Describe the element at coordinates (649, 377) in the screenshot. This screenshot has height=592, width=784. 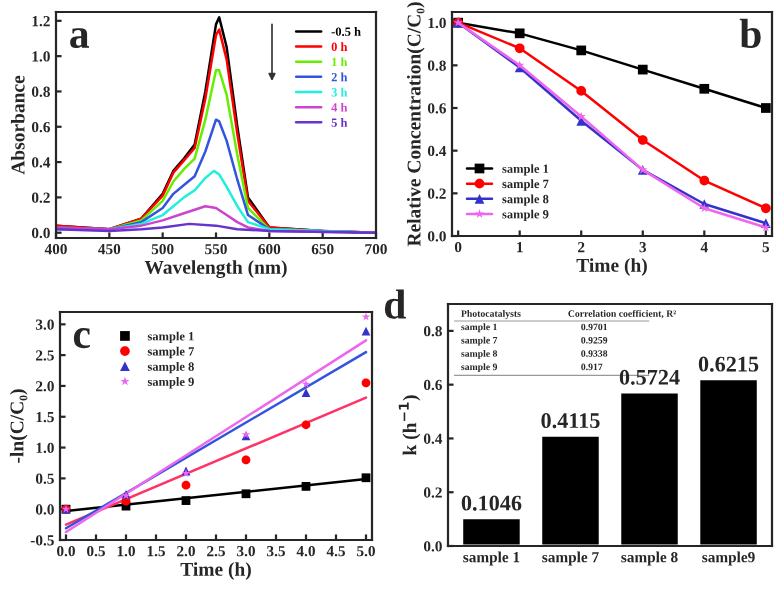
I see `data-label: 0.5724` at that location.